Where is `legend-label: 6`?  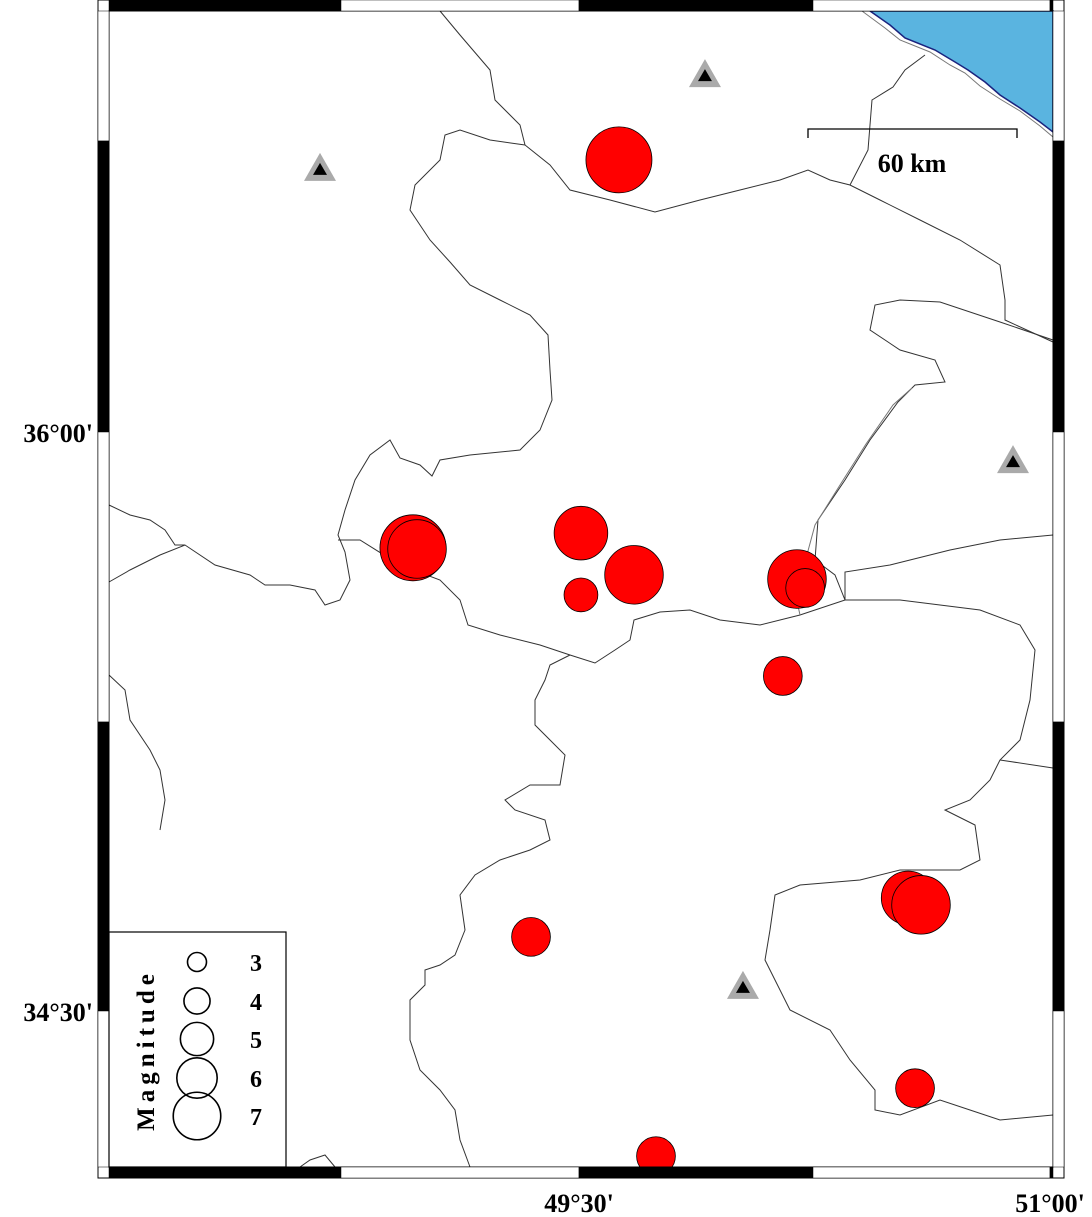
legend-label: 6 is located at coordinates (256, 1080).